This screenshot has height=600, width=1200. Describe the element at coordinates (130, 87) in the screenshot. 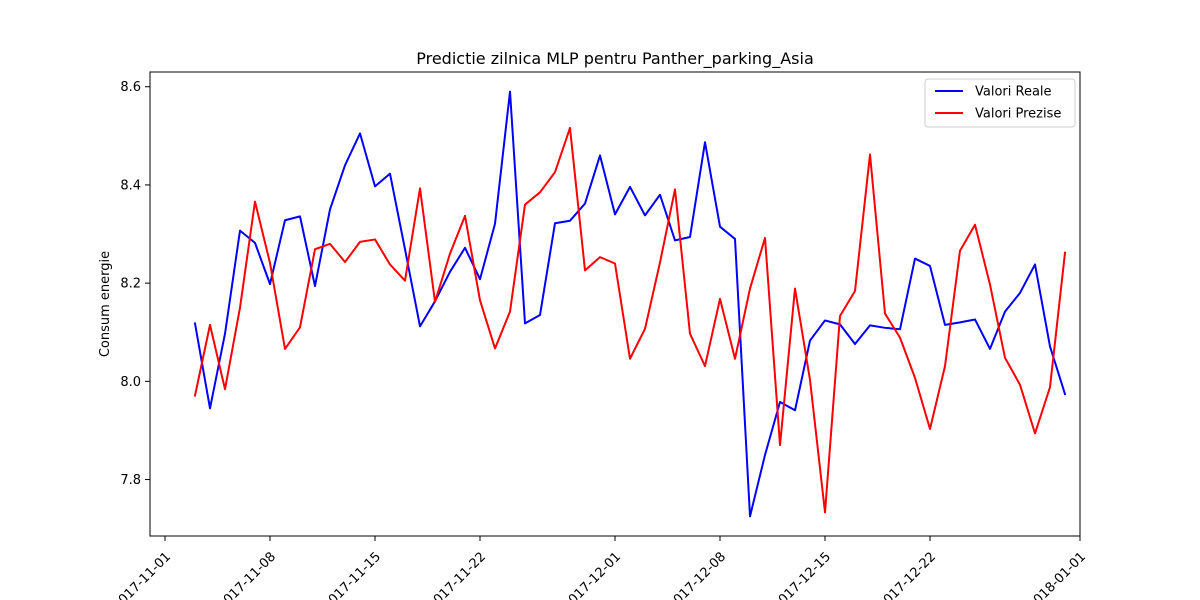

I see `y-tick-label-4: 8.6` at that location.